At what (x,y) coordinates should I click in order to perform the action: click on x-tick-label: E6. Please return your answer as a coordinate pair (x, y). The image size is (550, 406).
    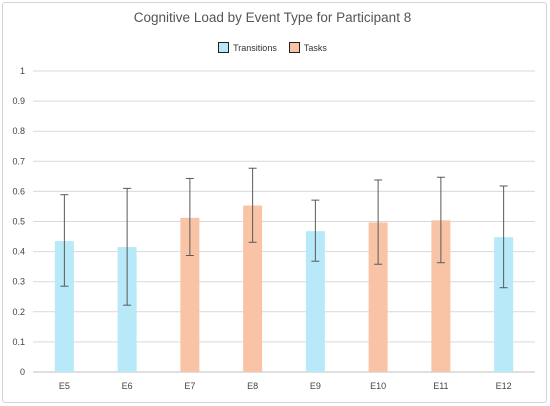
    Looking at the image, I should click on (127, 386).